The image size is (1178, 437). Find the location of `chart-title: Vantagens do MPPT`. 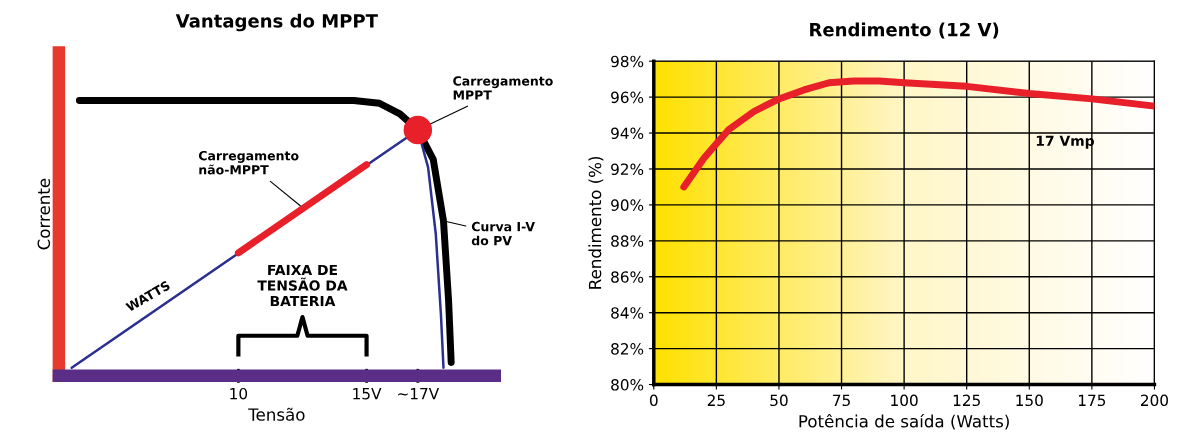

chart-title: Vantagens do MPPT is located at coordinates (276, 22).